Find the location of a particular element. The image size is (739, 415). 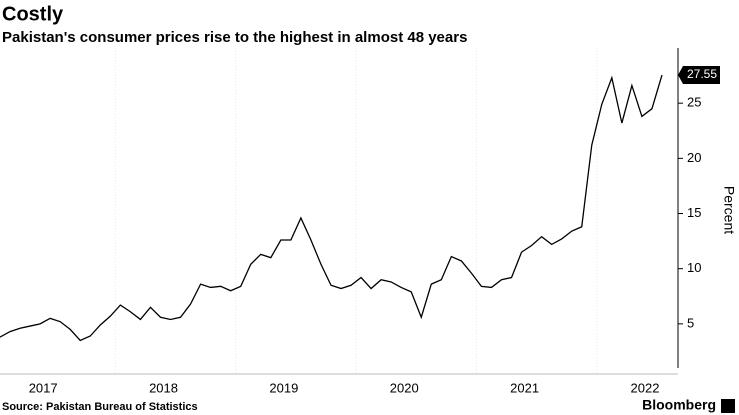

x-tick-label: 2020 is located at coordinates (404, 387).